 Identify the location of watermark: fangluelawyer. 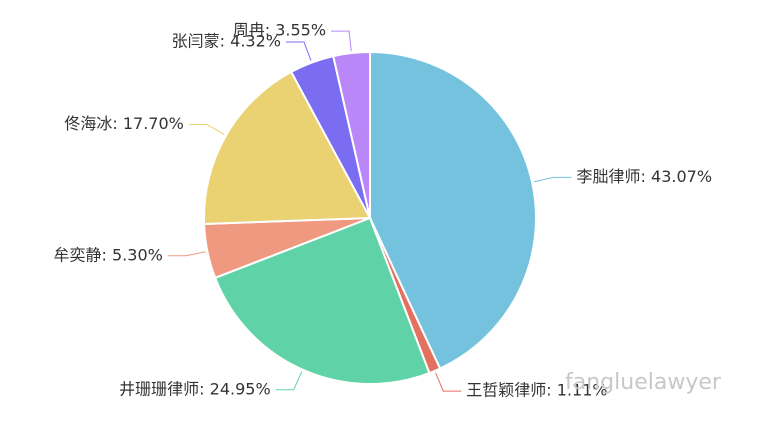
(643, 382).